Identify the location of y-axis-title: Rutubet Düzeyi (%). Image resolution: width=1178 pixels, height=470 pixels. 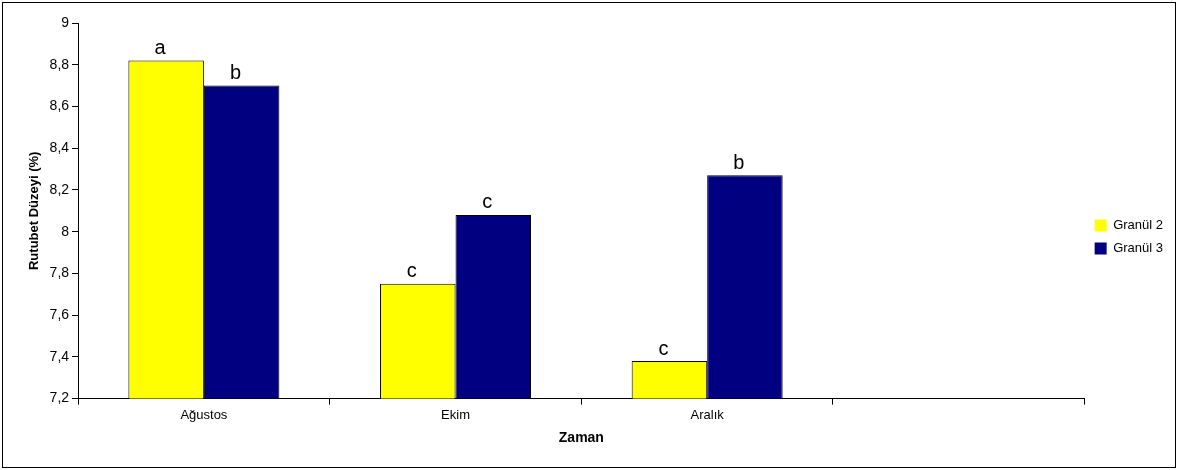
(34, 211).